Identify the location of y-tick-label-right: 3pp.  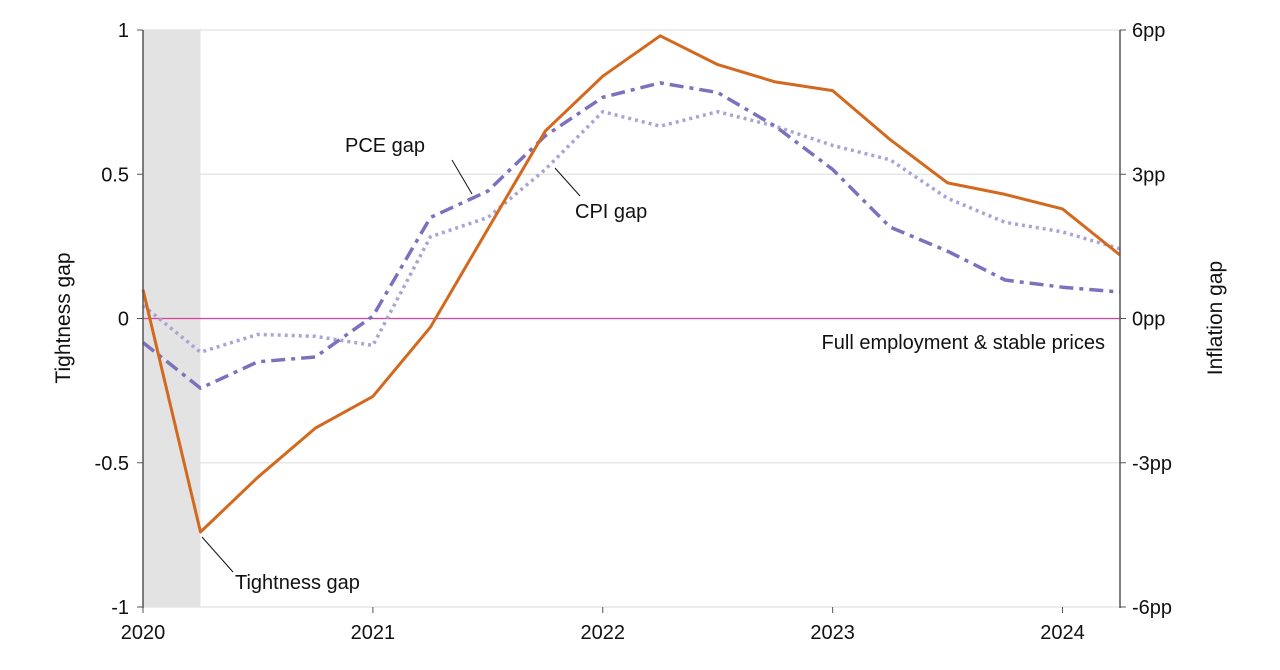
(1148, 175).